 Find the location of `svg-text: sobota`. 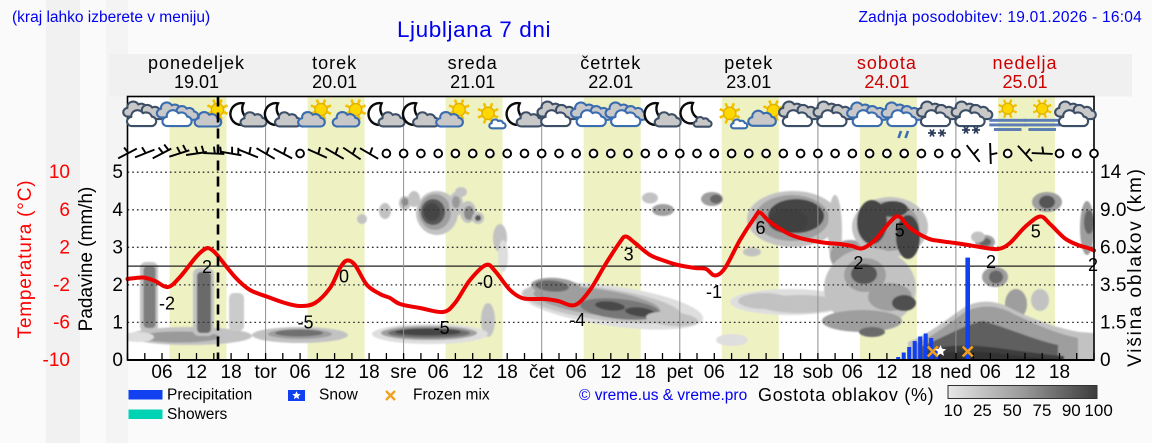

svg-text: sobota is located at coordinates (887, 63).